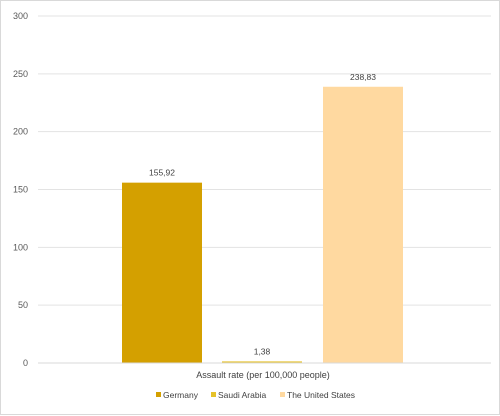 The height and width of the screenshot is (416, 500). I want to click on y-axis-ticks: 0 50 100 150 200 250 300, so click(20, 189).